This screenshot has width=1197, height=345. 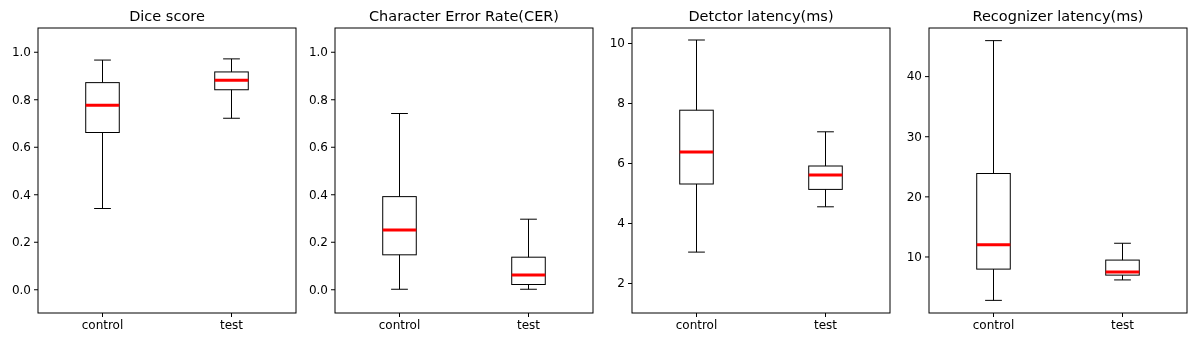 What do you see at coordinates (761, 16) in the screenshot?
I see `chart-title: Detctor latency(ms)` at bounding box center [761, 16].